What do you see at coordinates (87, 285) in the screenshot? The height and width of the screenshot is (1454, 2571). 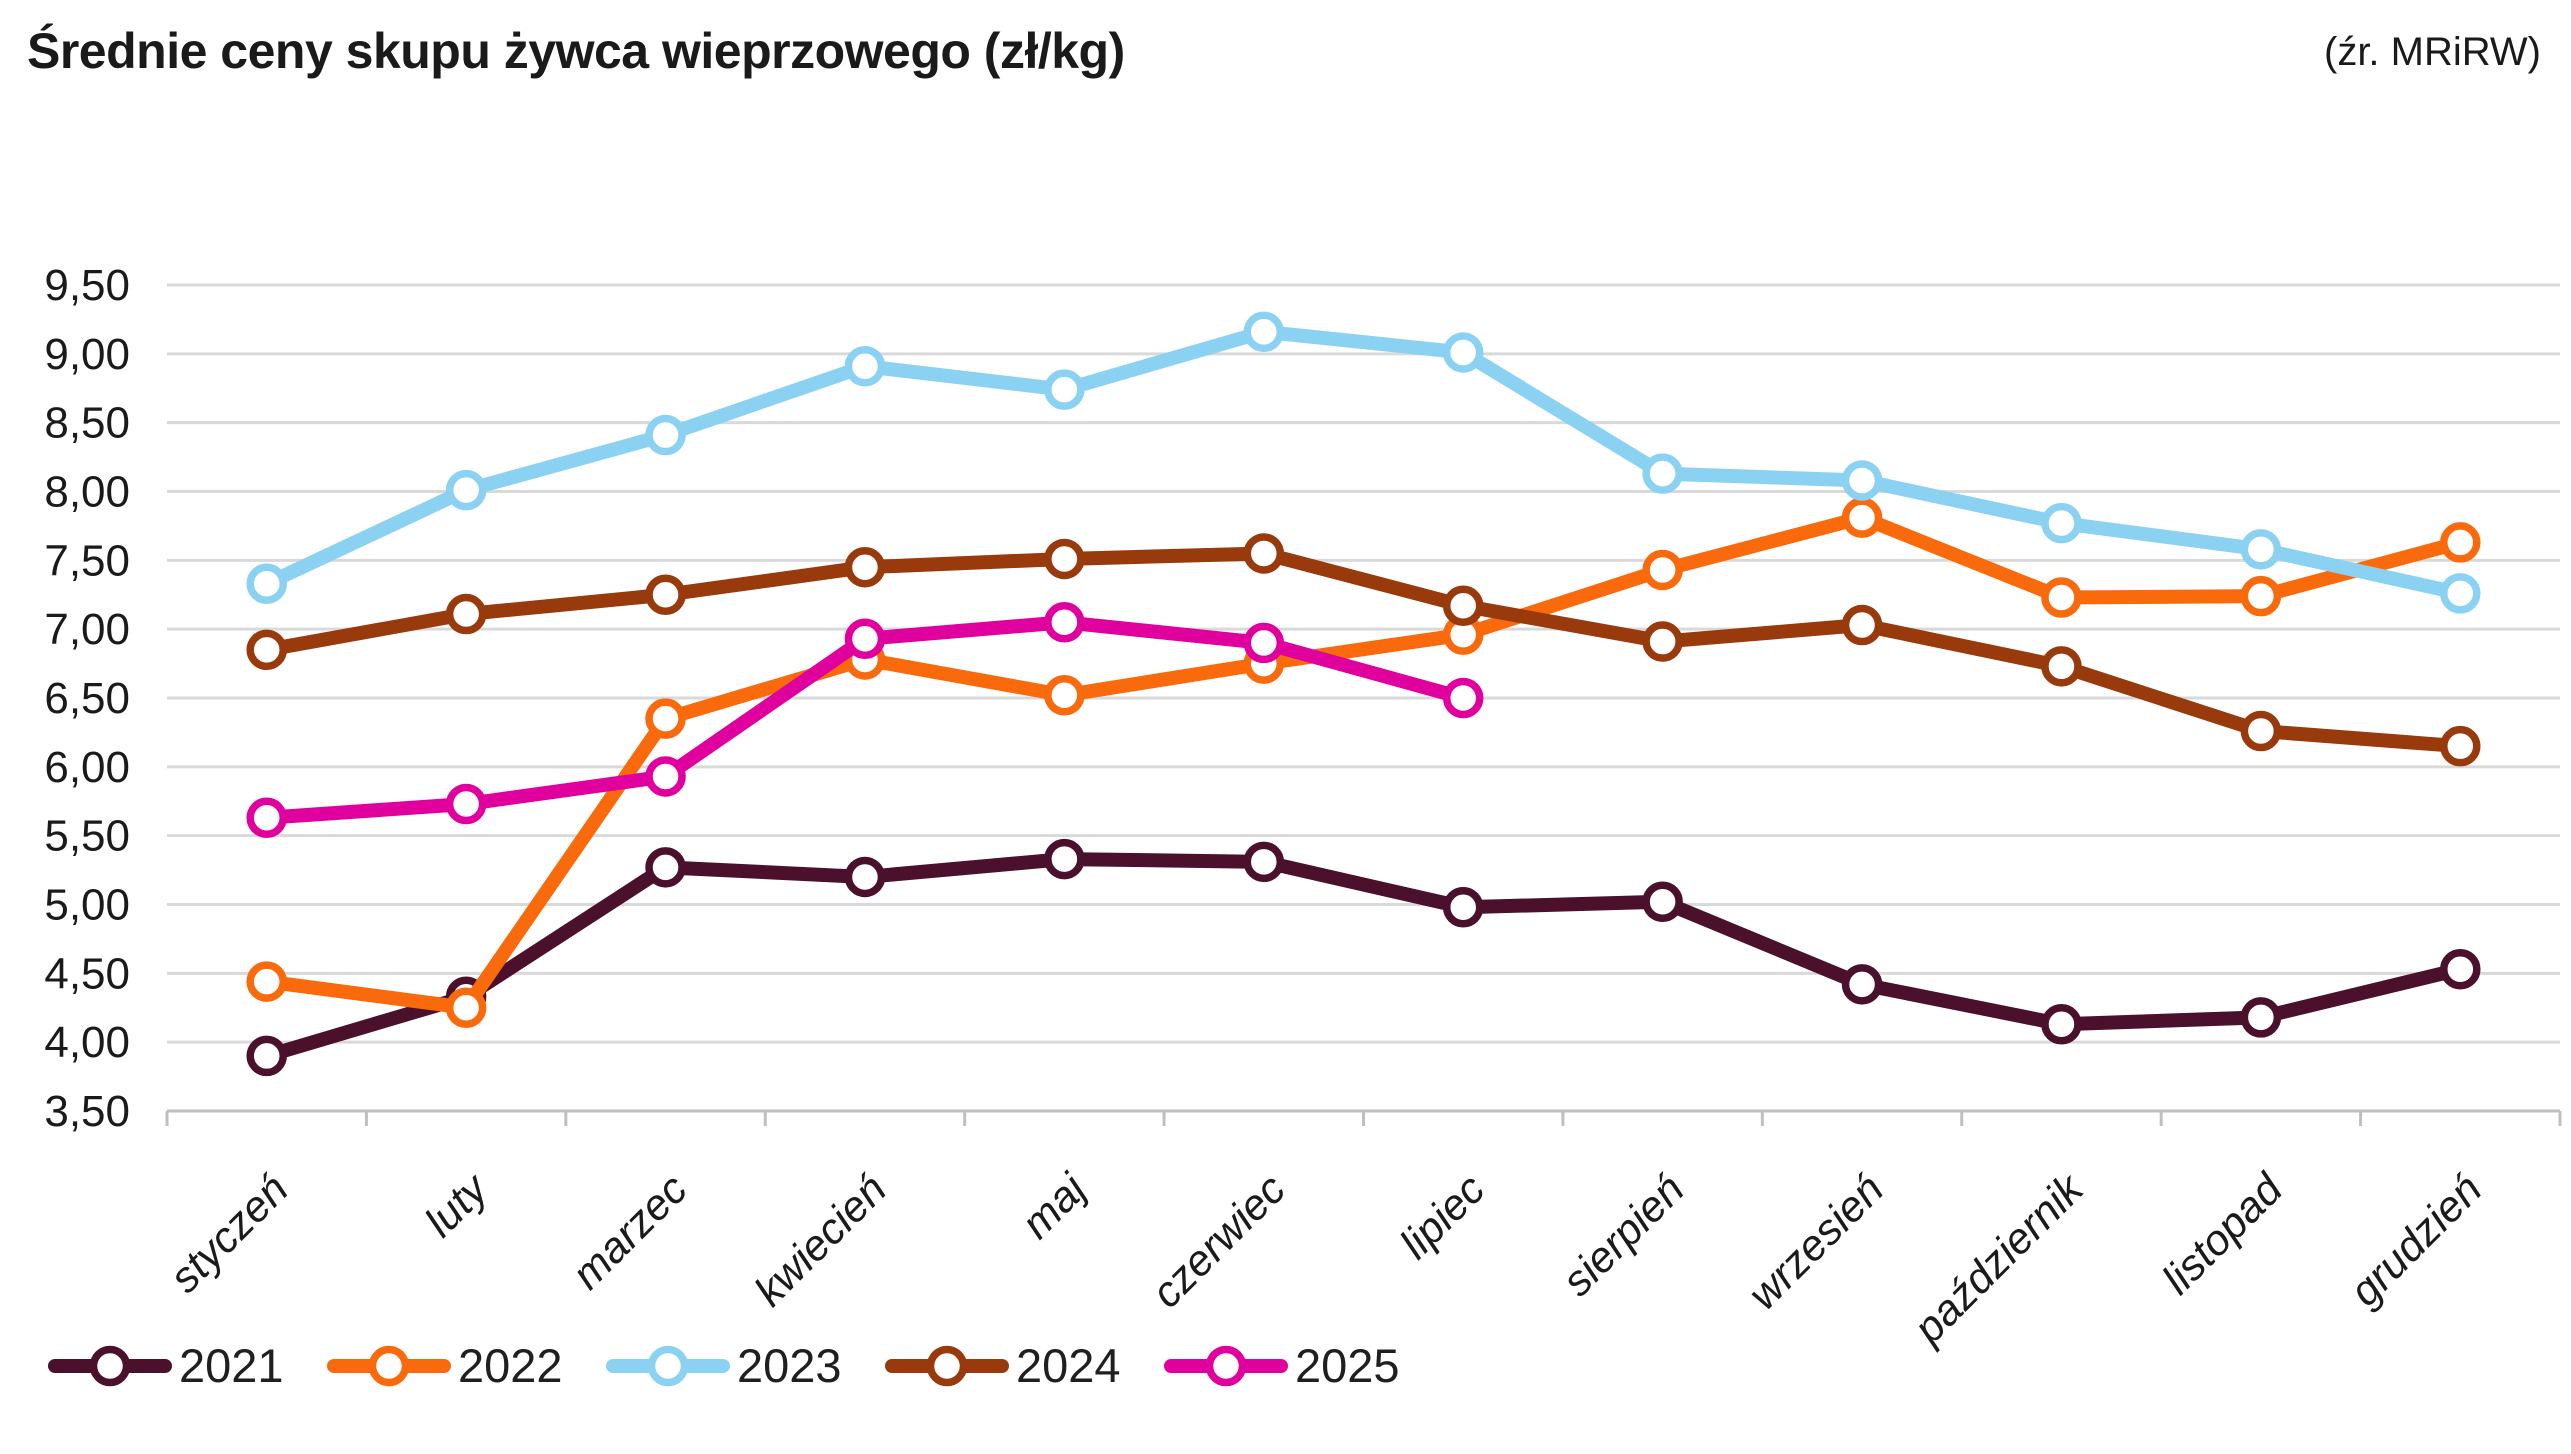 I see `y-axis-tick-label: 9,50` at bounding box center [87, 285].